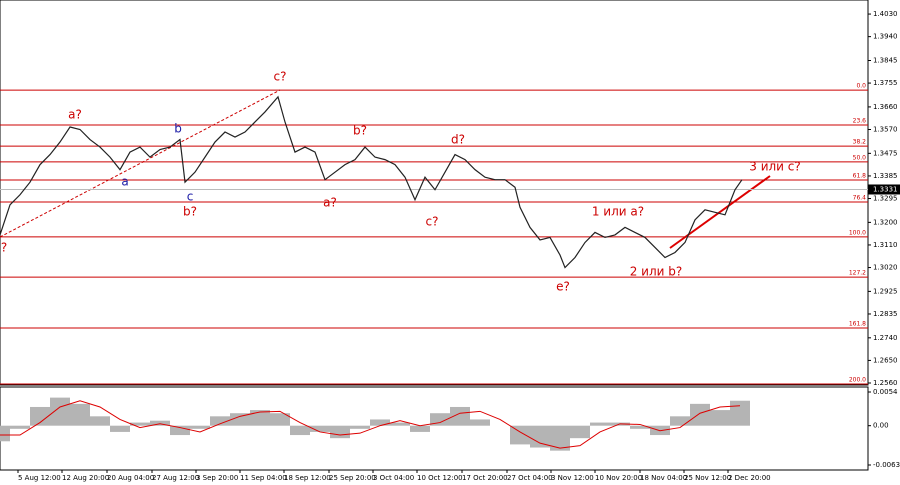  What do you see at coordinates (885, 392) in the screenshot?
I see `y-tick-label: 0.0054` at bounding box center [885, 392].